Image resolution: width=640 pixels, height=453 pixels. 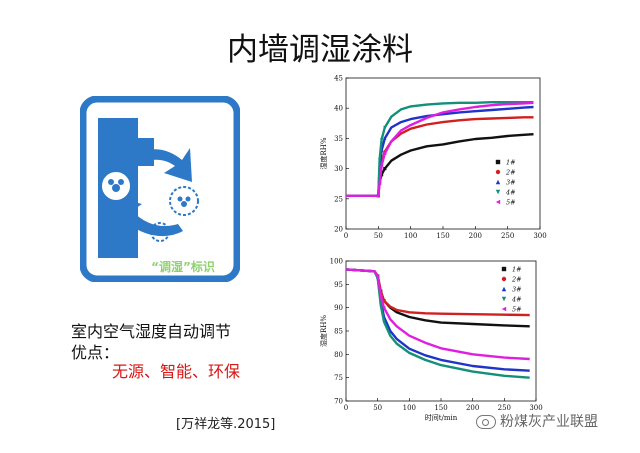 I want to click on y-tick-label: 75, so click(x=338, y=378).